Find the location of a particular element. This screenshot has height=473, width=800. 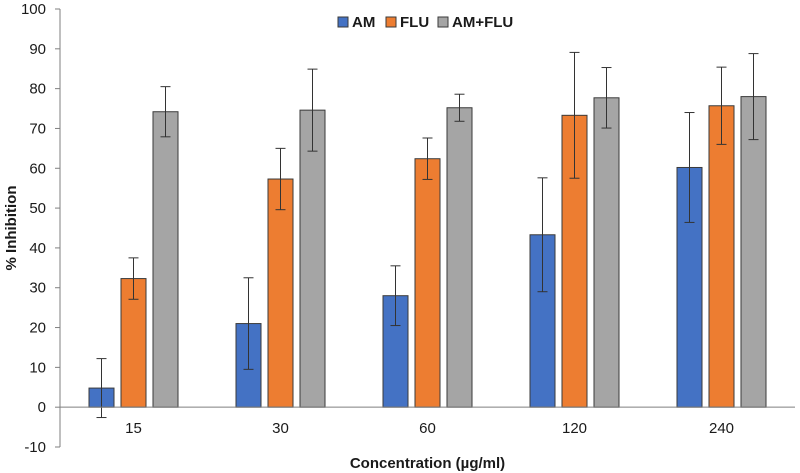

x-tick-label: 120 is located at coordinates (574, 428).